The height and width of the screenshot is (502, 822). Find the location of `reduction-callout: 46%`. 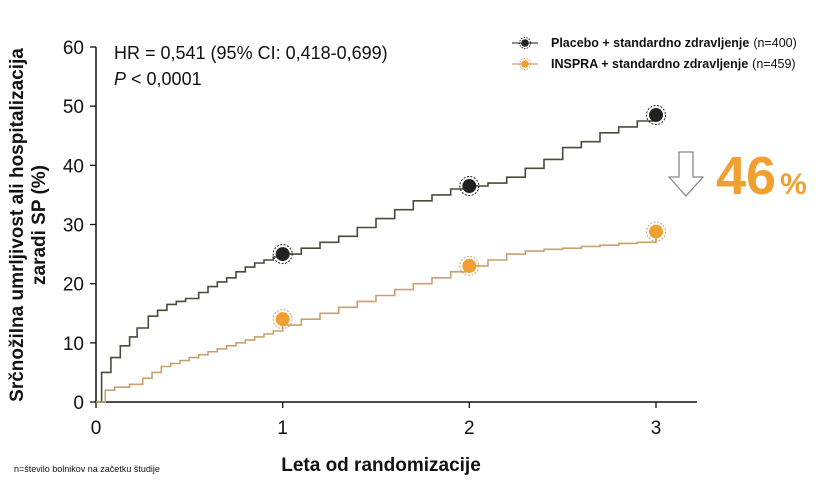

reduction-callout: 46% is located at coordinates (737, 176).